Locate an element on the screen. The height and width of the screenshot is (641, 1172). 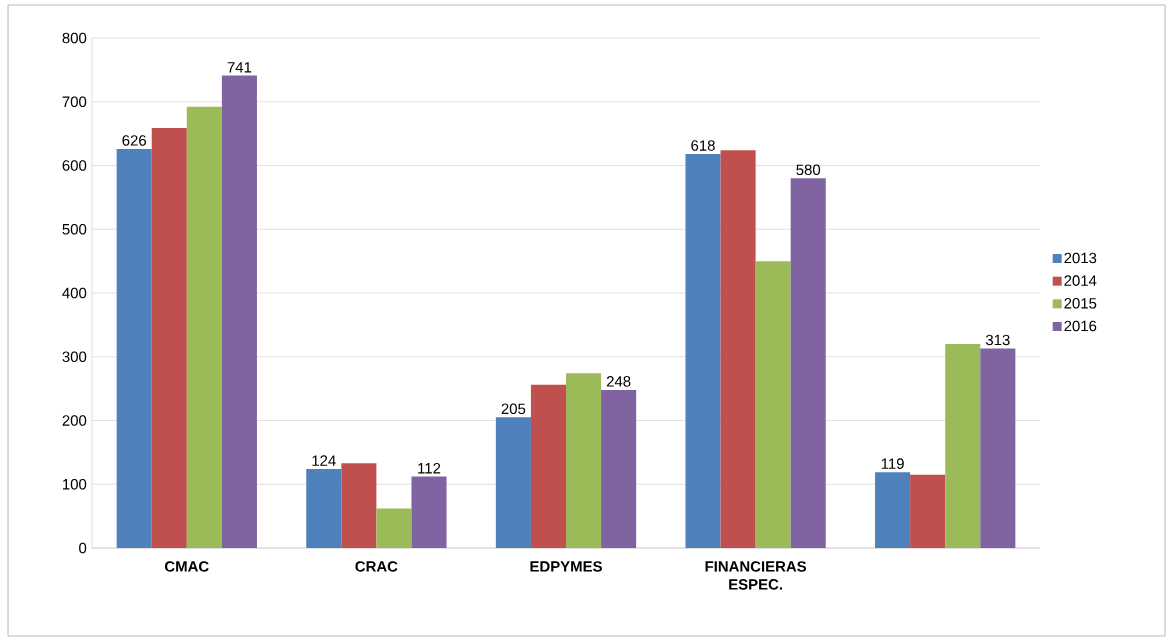
data-label: 741 is located at coordinates (239, 67).